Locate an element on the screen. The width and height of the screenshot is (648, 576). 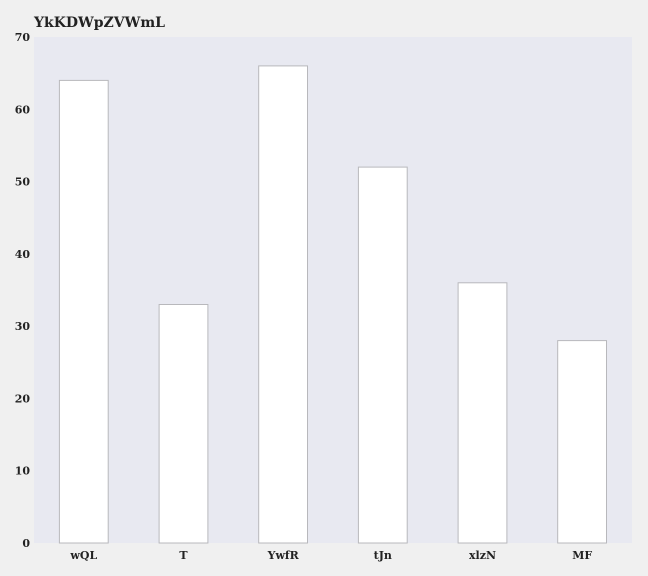
bar-T is located at coordinates (183, 424).